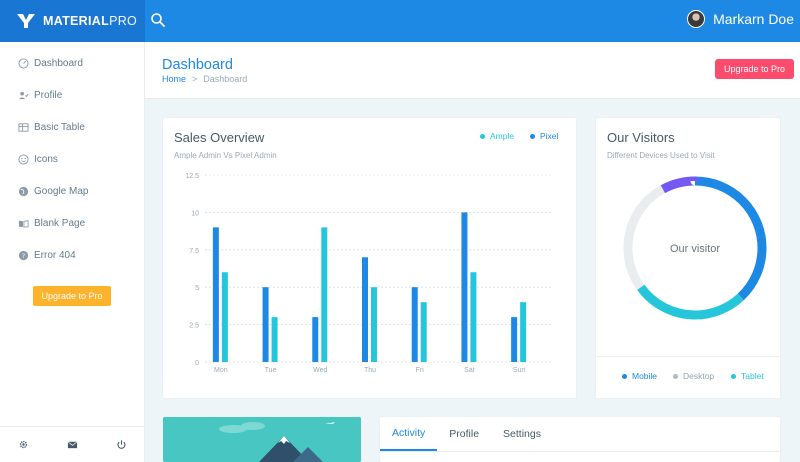 The width and height of the screenshot is (800, 462). Describe the element at coordinates (23, 127) in the screenshot. I see `table-icon` at that location.